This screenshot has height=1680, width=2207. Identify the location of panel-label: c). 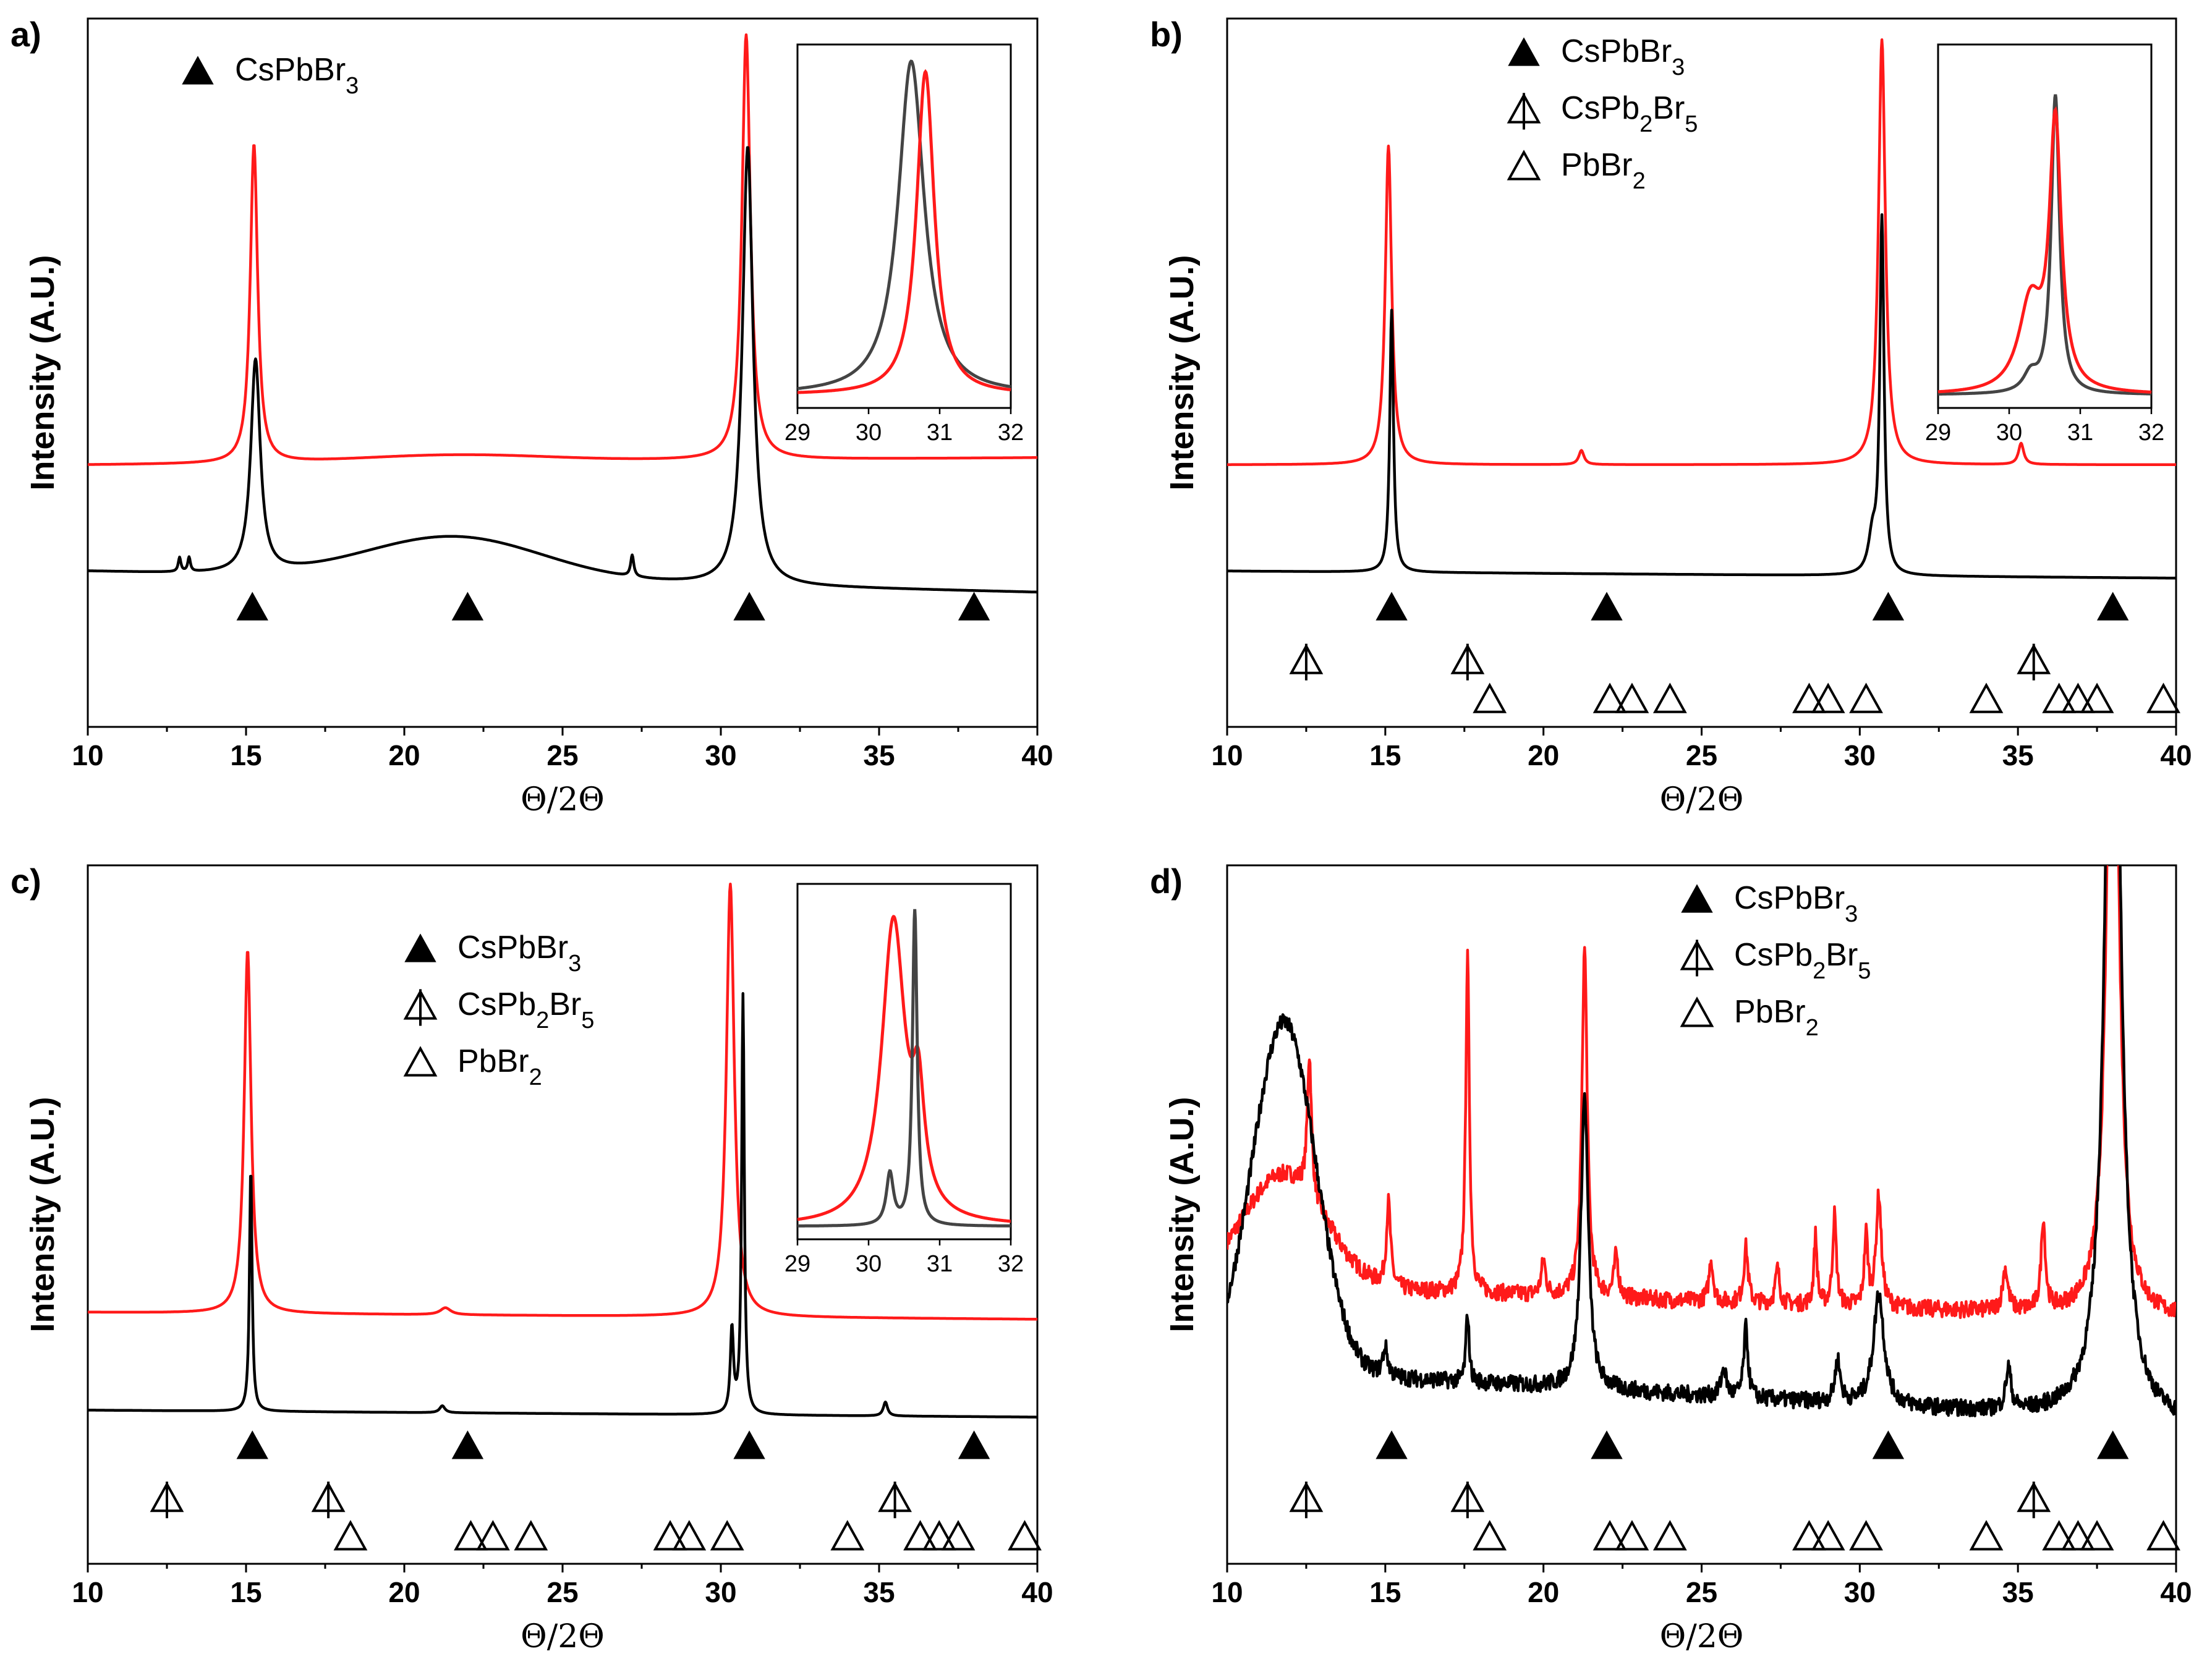
(26, 882).